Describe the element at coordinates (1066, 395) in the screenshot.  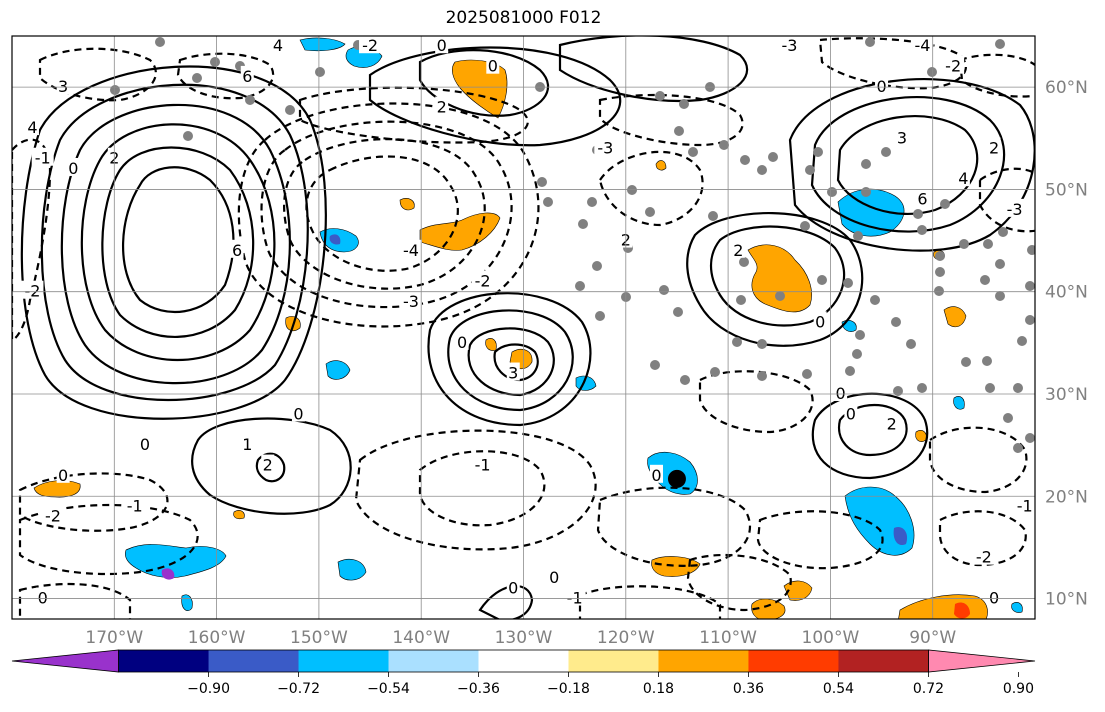
I see `lat-tick-label: 30°N` at that location.